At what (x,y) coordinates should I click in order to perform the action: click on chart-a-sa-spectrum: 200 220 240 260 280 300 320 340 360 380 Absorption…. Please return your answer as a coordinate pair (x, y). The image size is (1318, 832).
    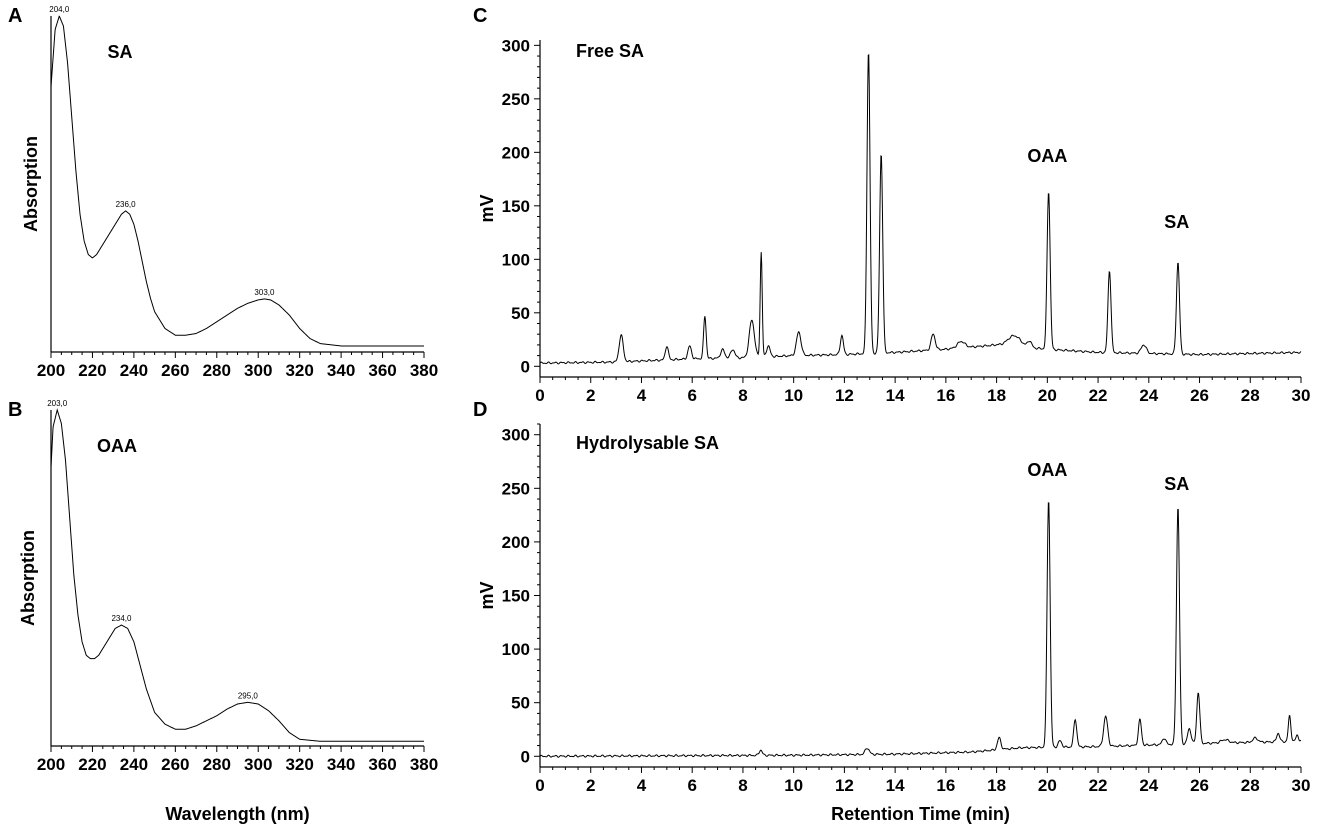
    Looking at the image, I should click on (229, 192).